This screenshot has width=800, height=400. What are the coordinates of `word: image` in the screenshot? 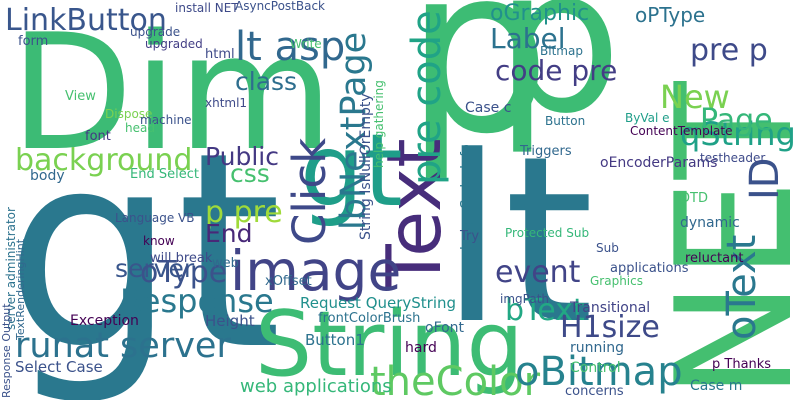 It's located at (315, 271).